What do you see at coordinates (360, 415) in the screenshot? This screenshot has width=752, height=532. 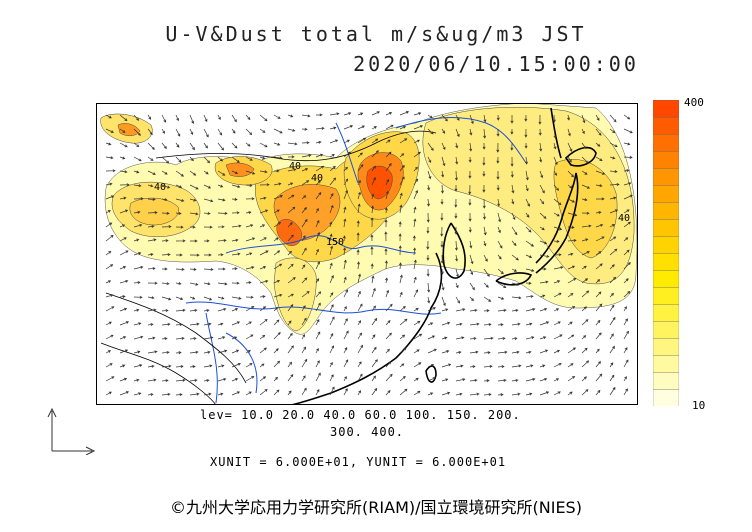 I see `contour-levels-line1: lev= 10.0 20.0 40.0 60.0 100. 150. 200.` at bounding box center [360, 415].